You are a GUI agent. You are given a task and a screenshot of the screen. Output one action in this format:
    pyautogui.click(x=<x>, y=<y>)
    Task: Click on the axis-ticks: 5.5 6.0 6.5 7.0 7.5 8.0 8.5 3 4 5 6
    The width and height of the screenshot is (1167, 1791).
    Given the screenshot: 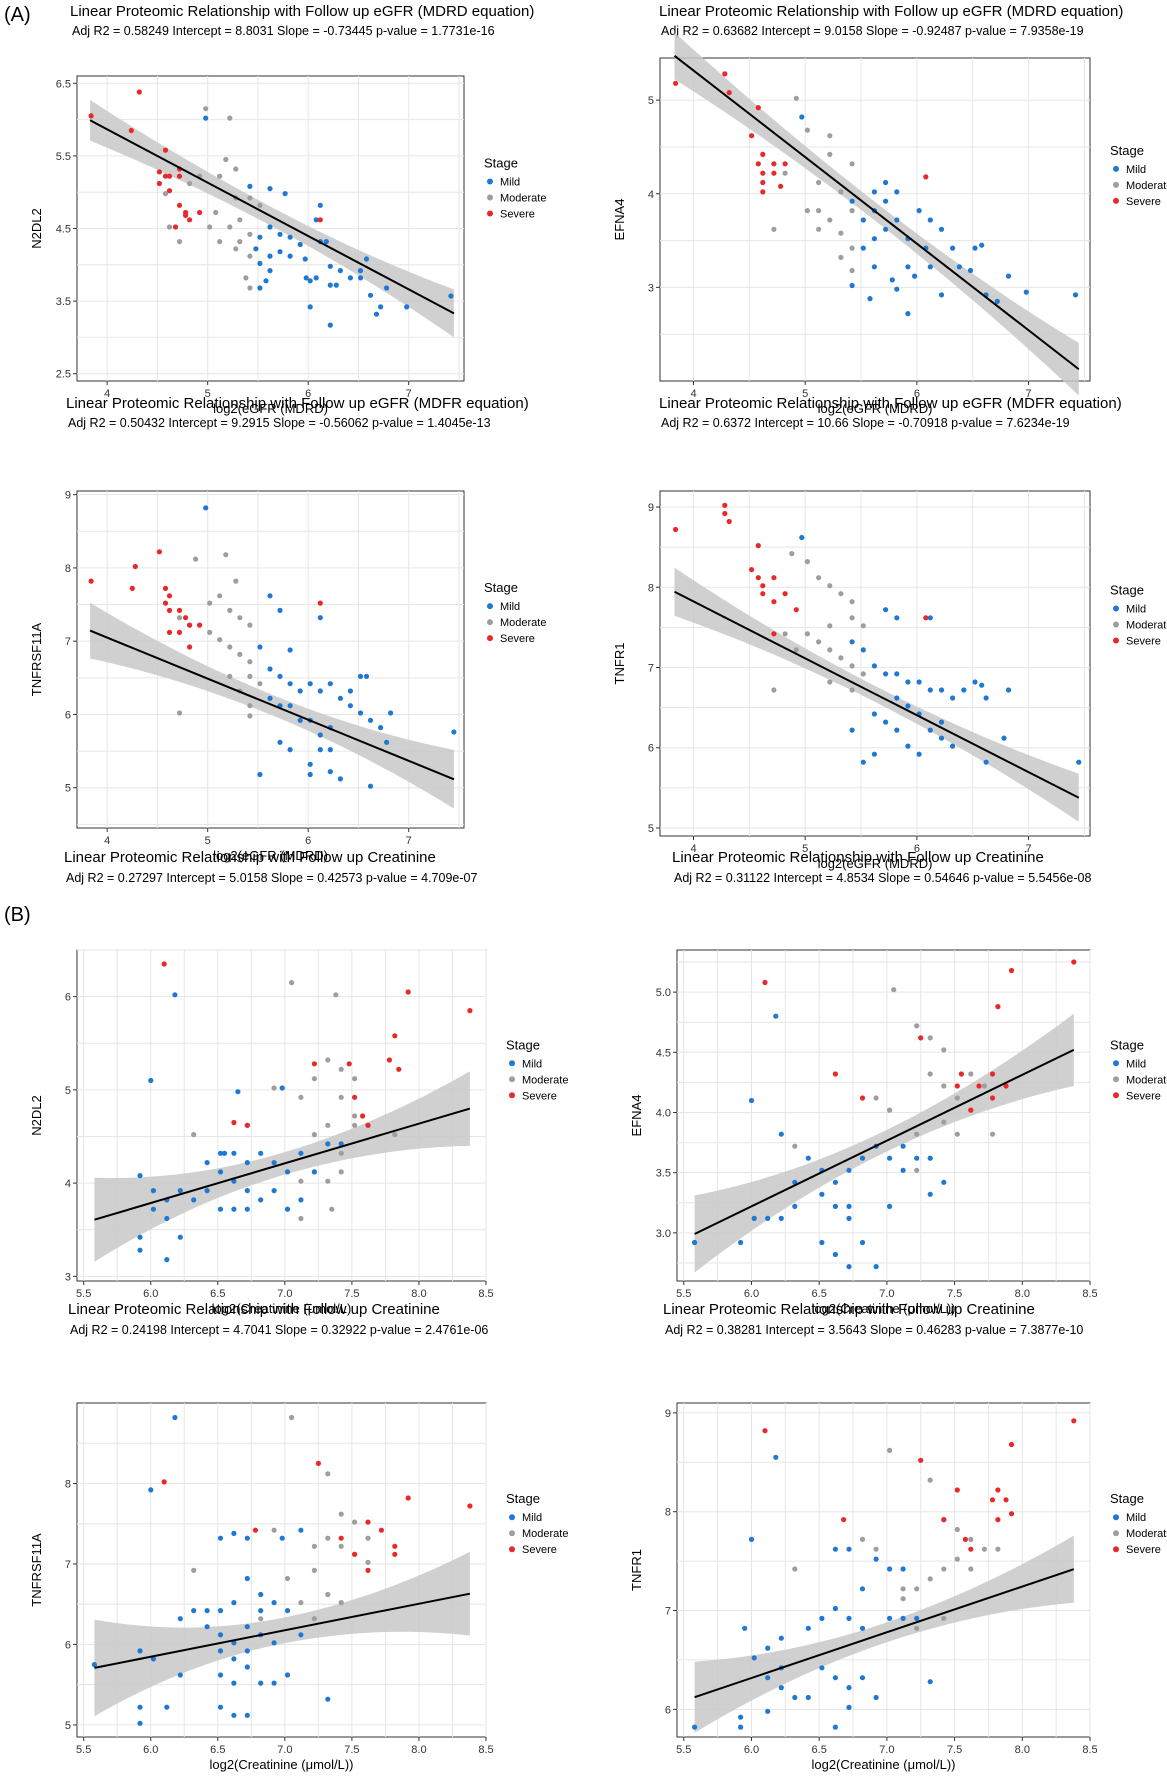 What is the action you would take?
    pyautogui.click(x=279, y=1146)
    